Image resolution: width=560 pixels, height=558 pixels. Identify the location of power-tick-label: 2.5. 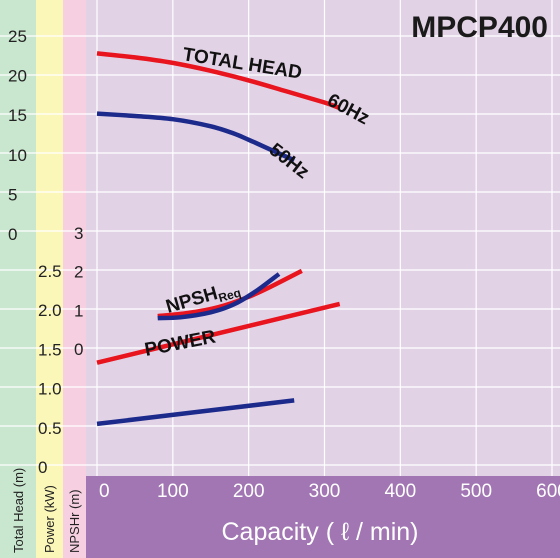
(50, 271).